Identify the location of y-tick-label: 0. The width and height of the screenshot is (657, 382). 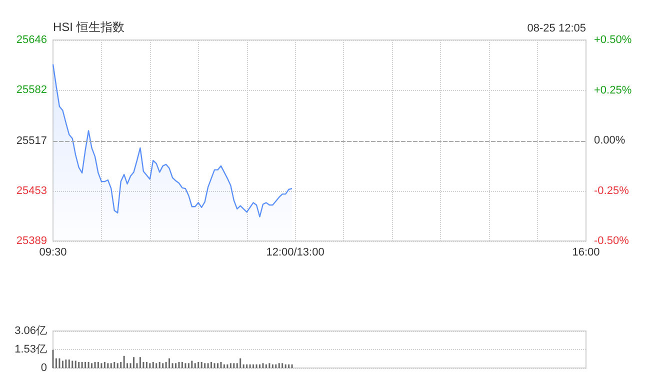
(43, 368).